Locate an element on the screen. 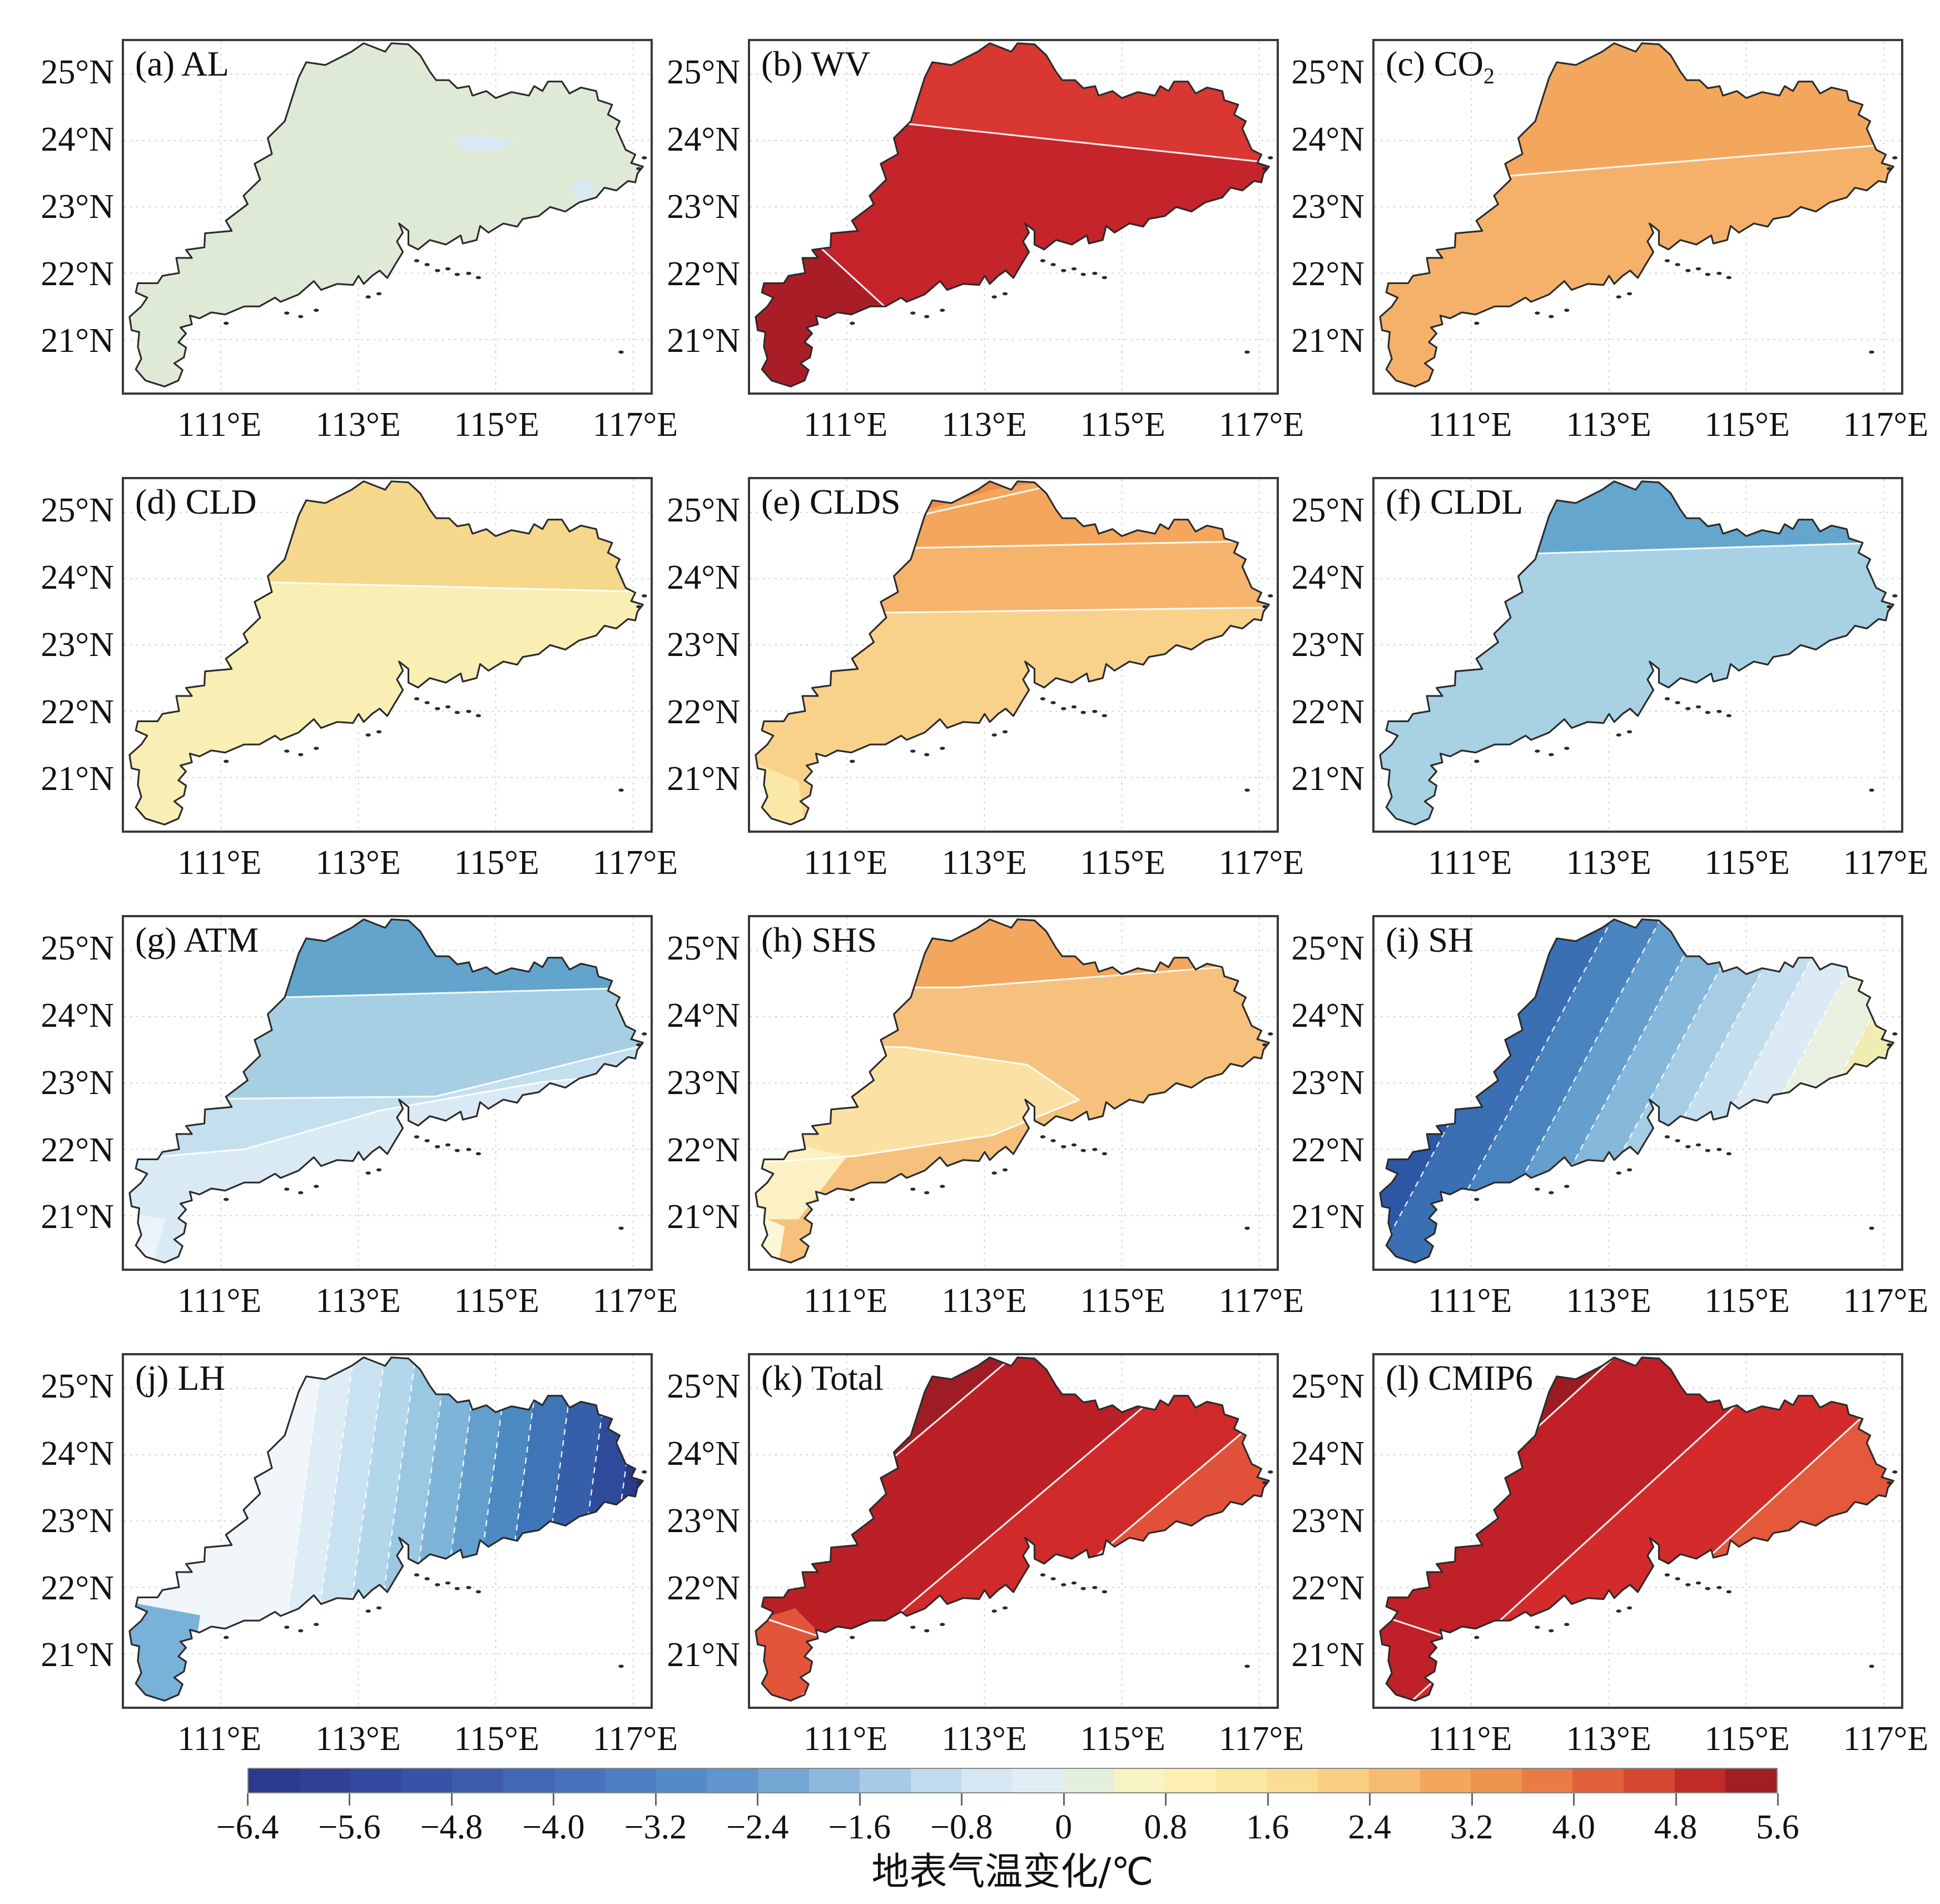 This screenshot has width=1940, height=1904. panel-k-map is located at coordinates (1013, 1531).